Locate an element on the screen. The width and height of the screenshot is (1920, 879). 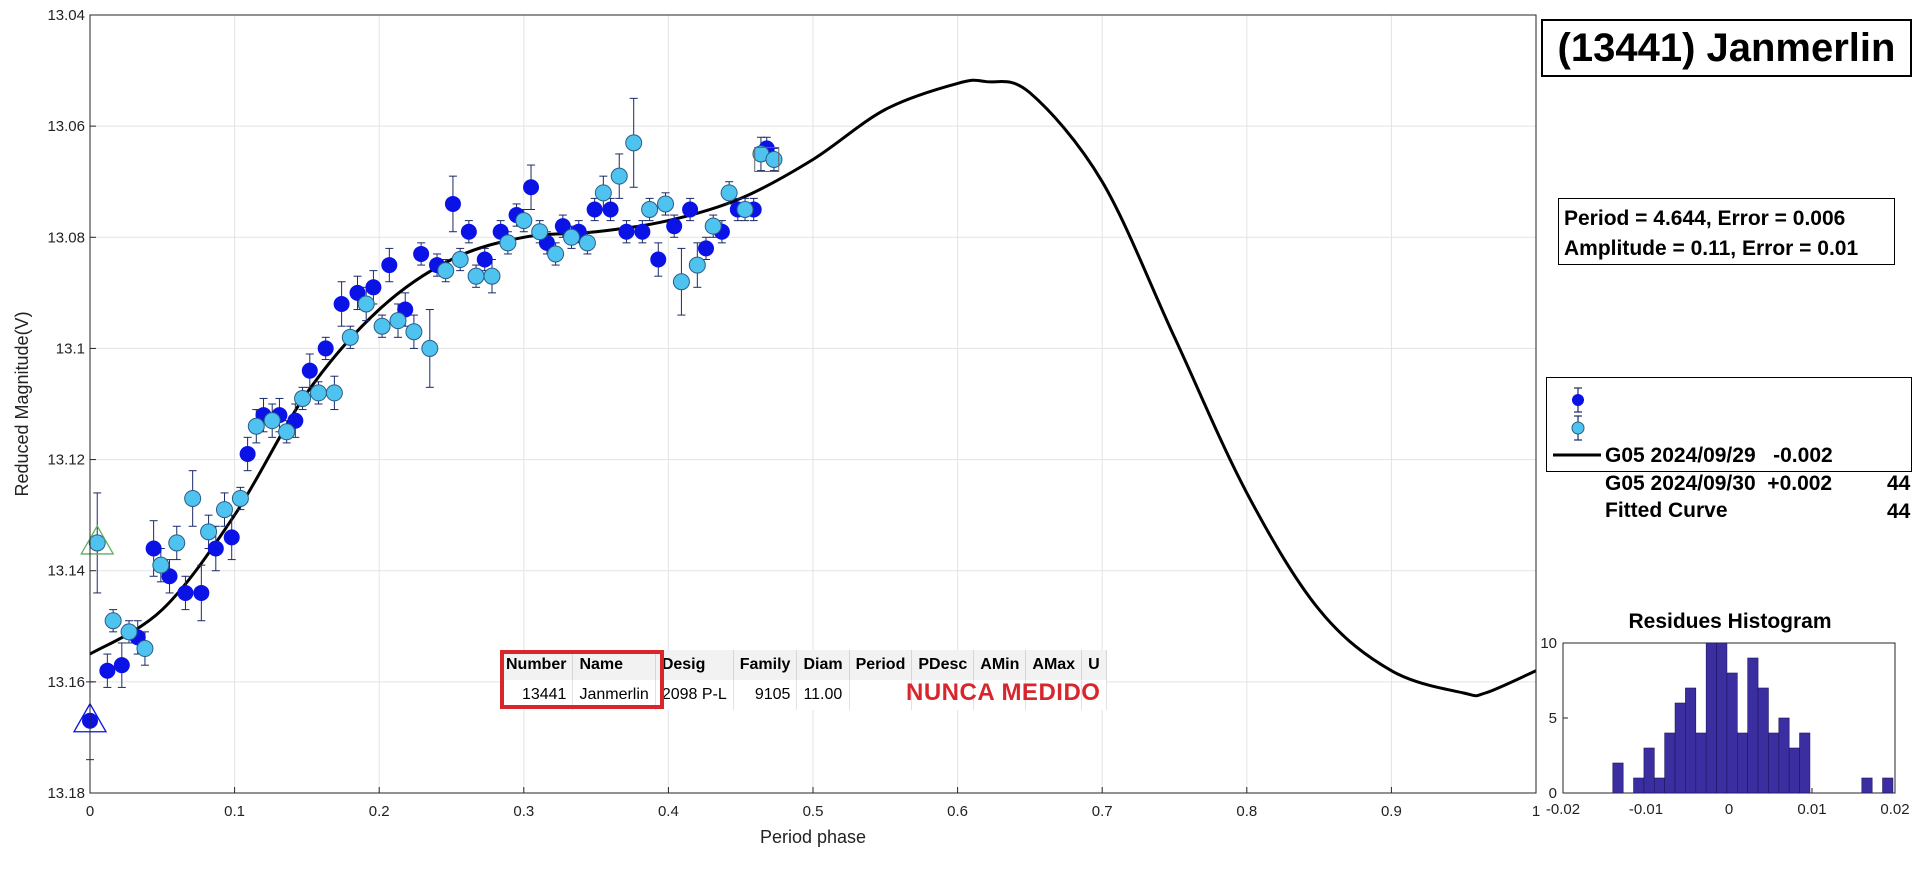
y-tick-label: 13.1 is located at coordinates (70, 348).